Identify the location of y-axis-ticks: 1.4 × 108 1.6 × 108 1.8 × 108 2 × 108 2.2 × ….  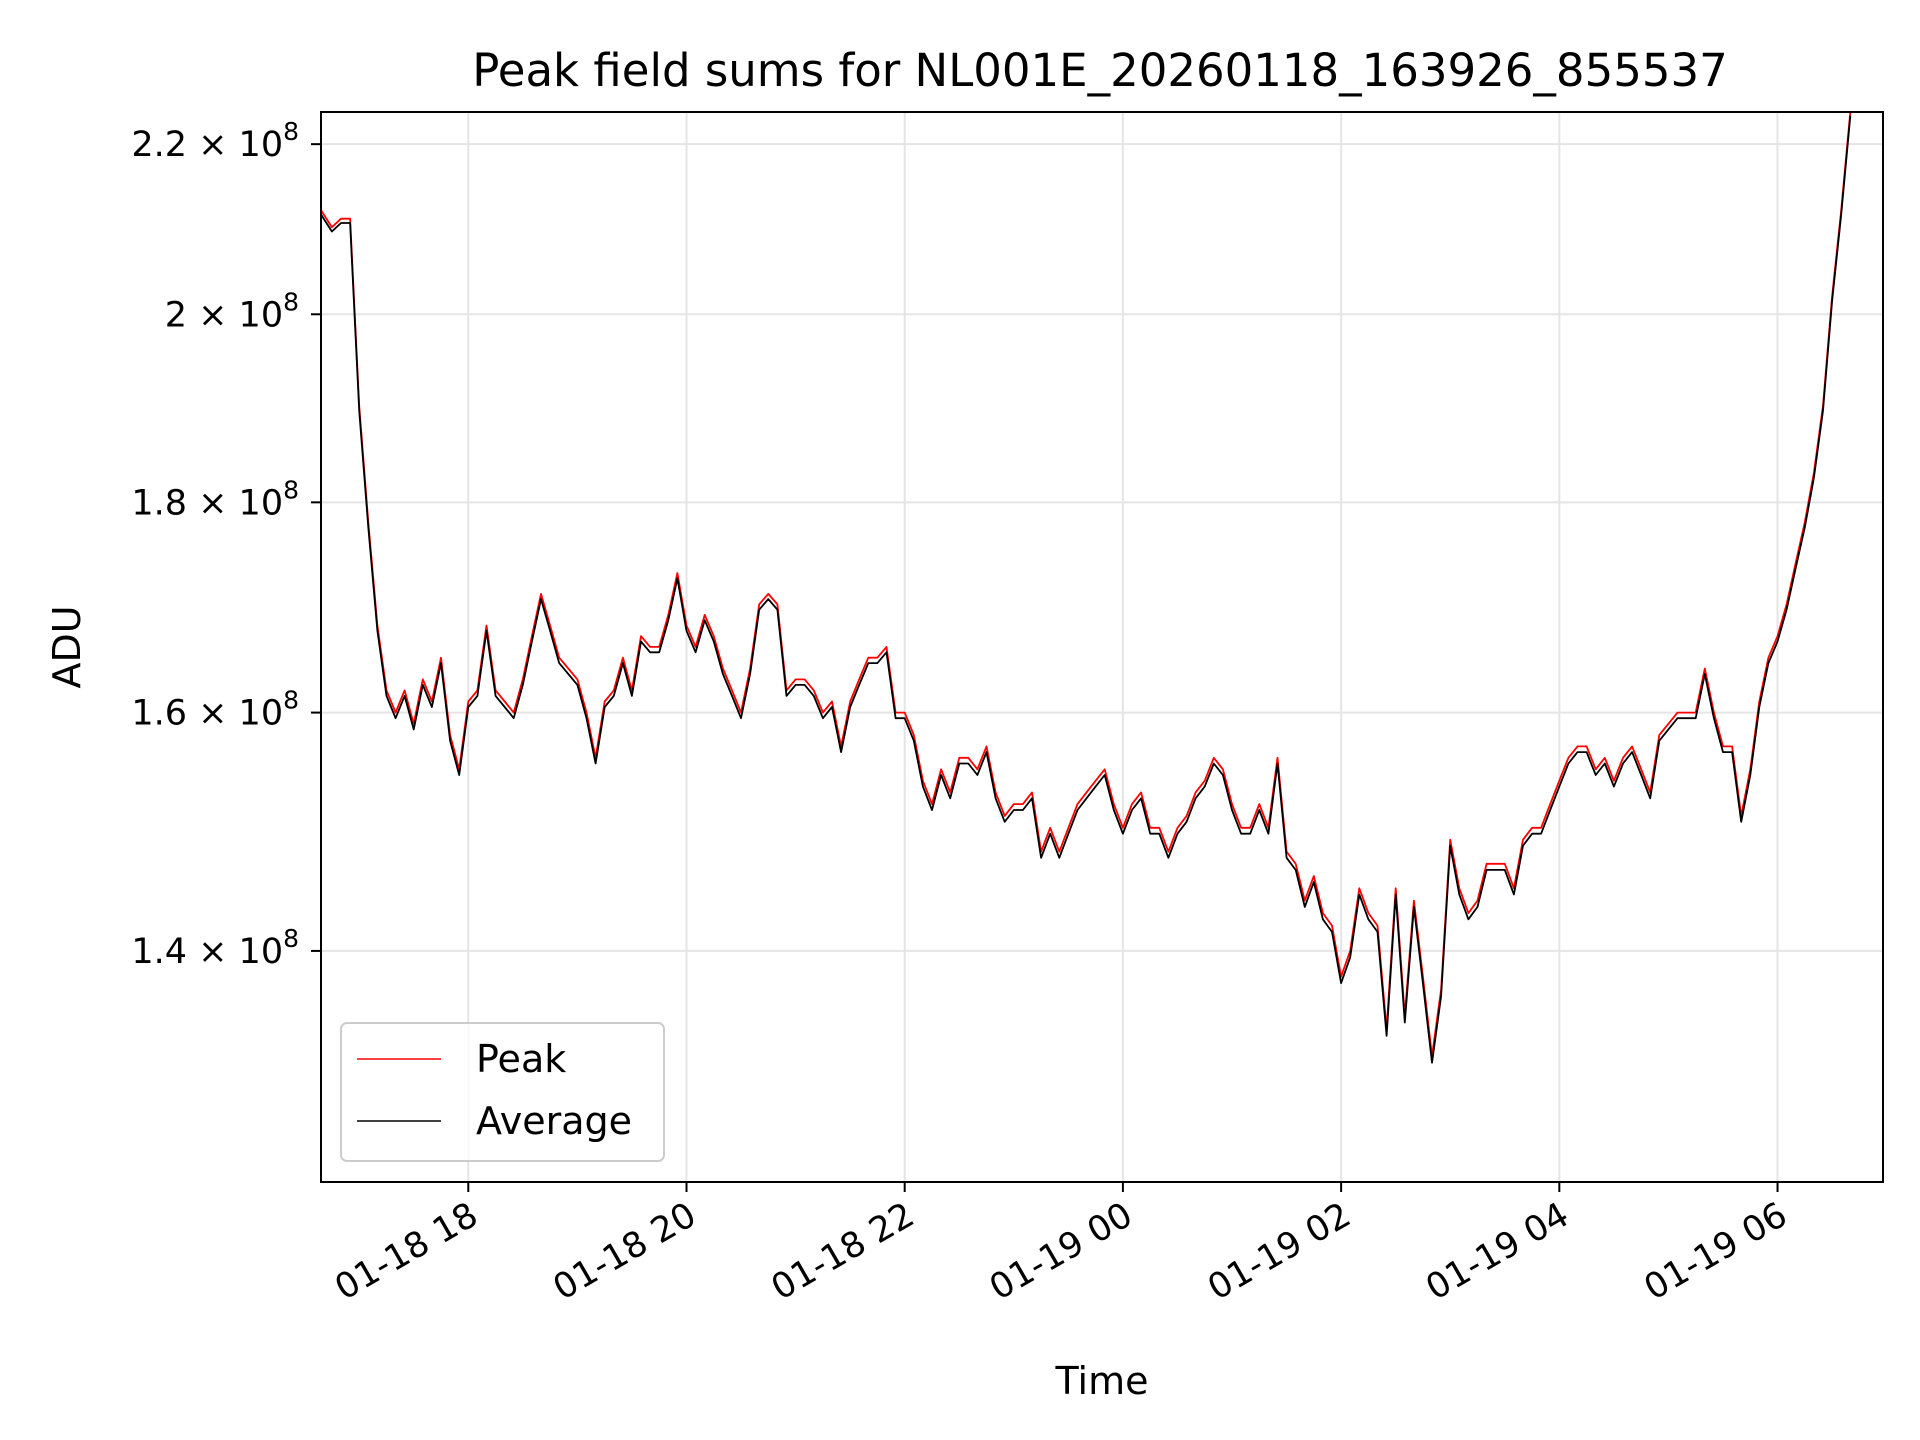
(226, 544).